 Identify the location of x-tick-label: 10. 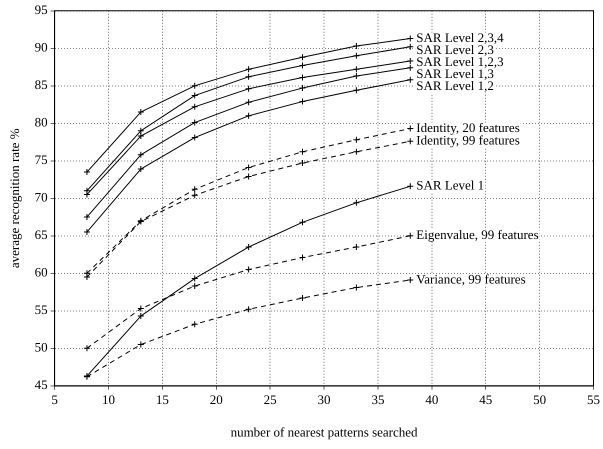
(108, 400).